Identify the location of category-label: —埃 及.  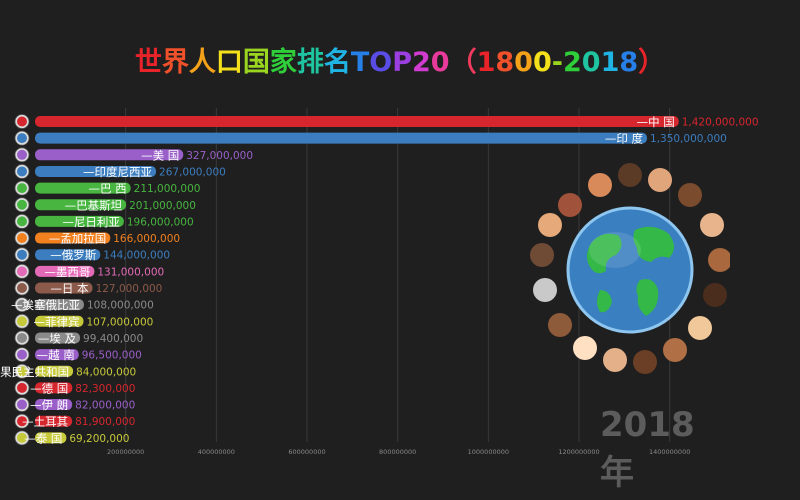
(57, 338).